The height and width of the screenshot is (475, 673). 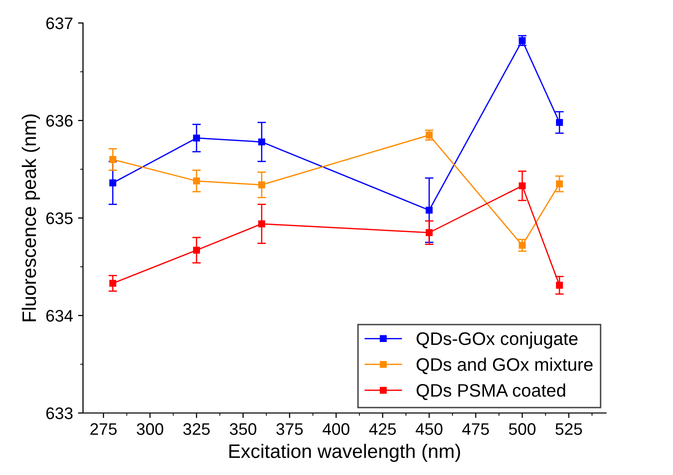 I want to click on legend-label: QDs and GOx mixture, so click(x=504, y=366).